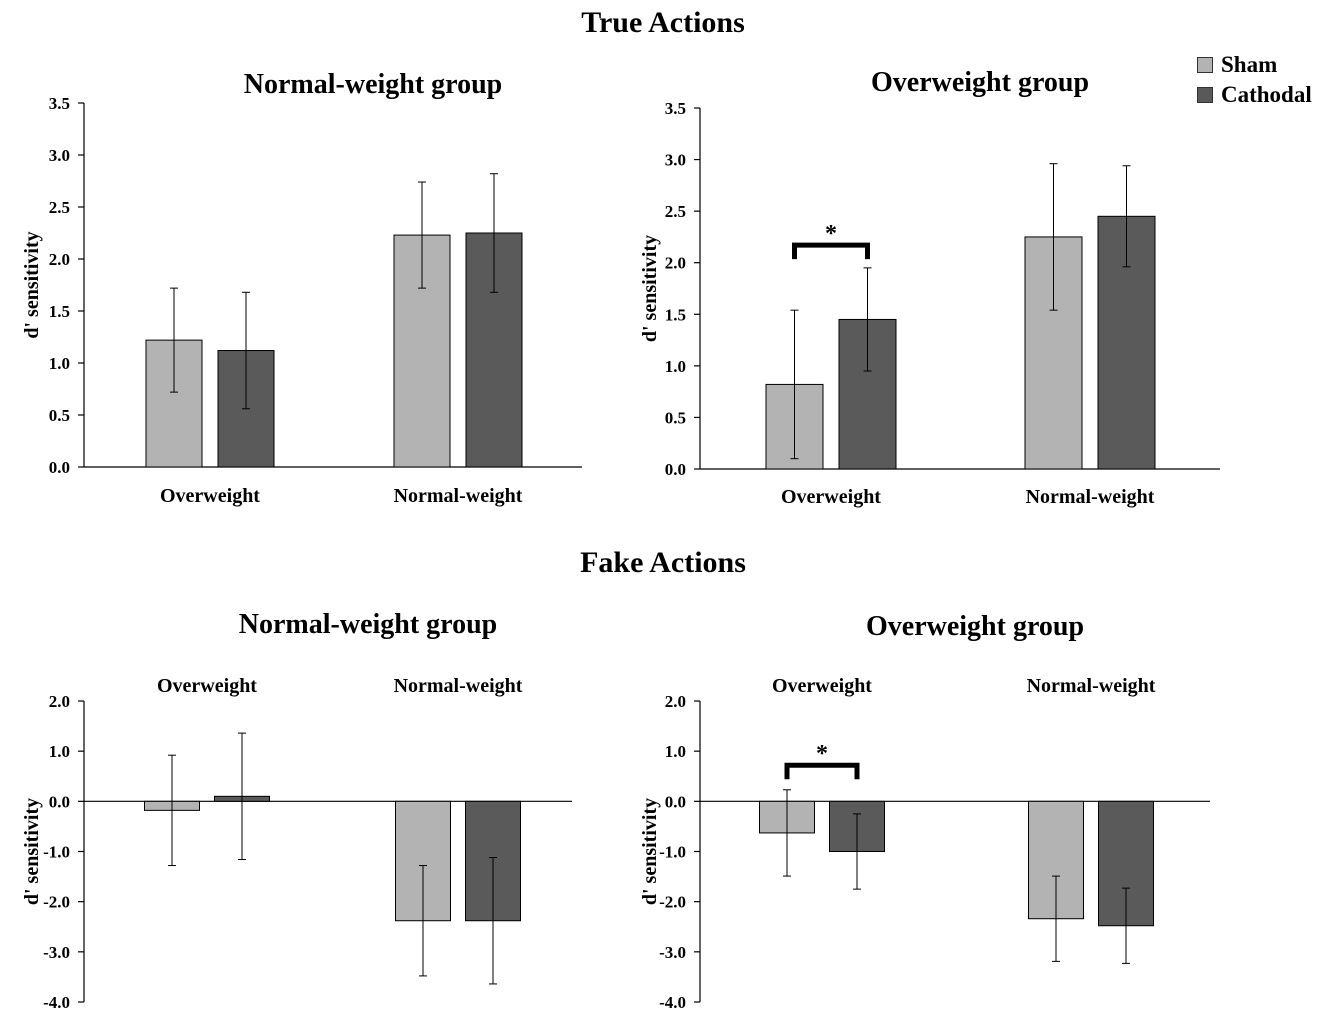 This screenshot has height=1011, width=1326. Describe the element at coordinates (663, 562) in the screenshot. I see `section-title-fake-actions: Fake Actions` at that location.